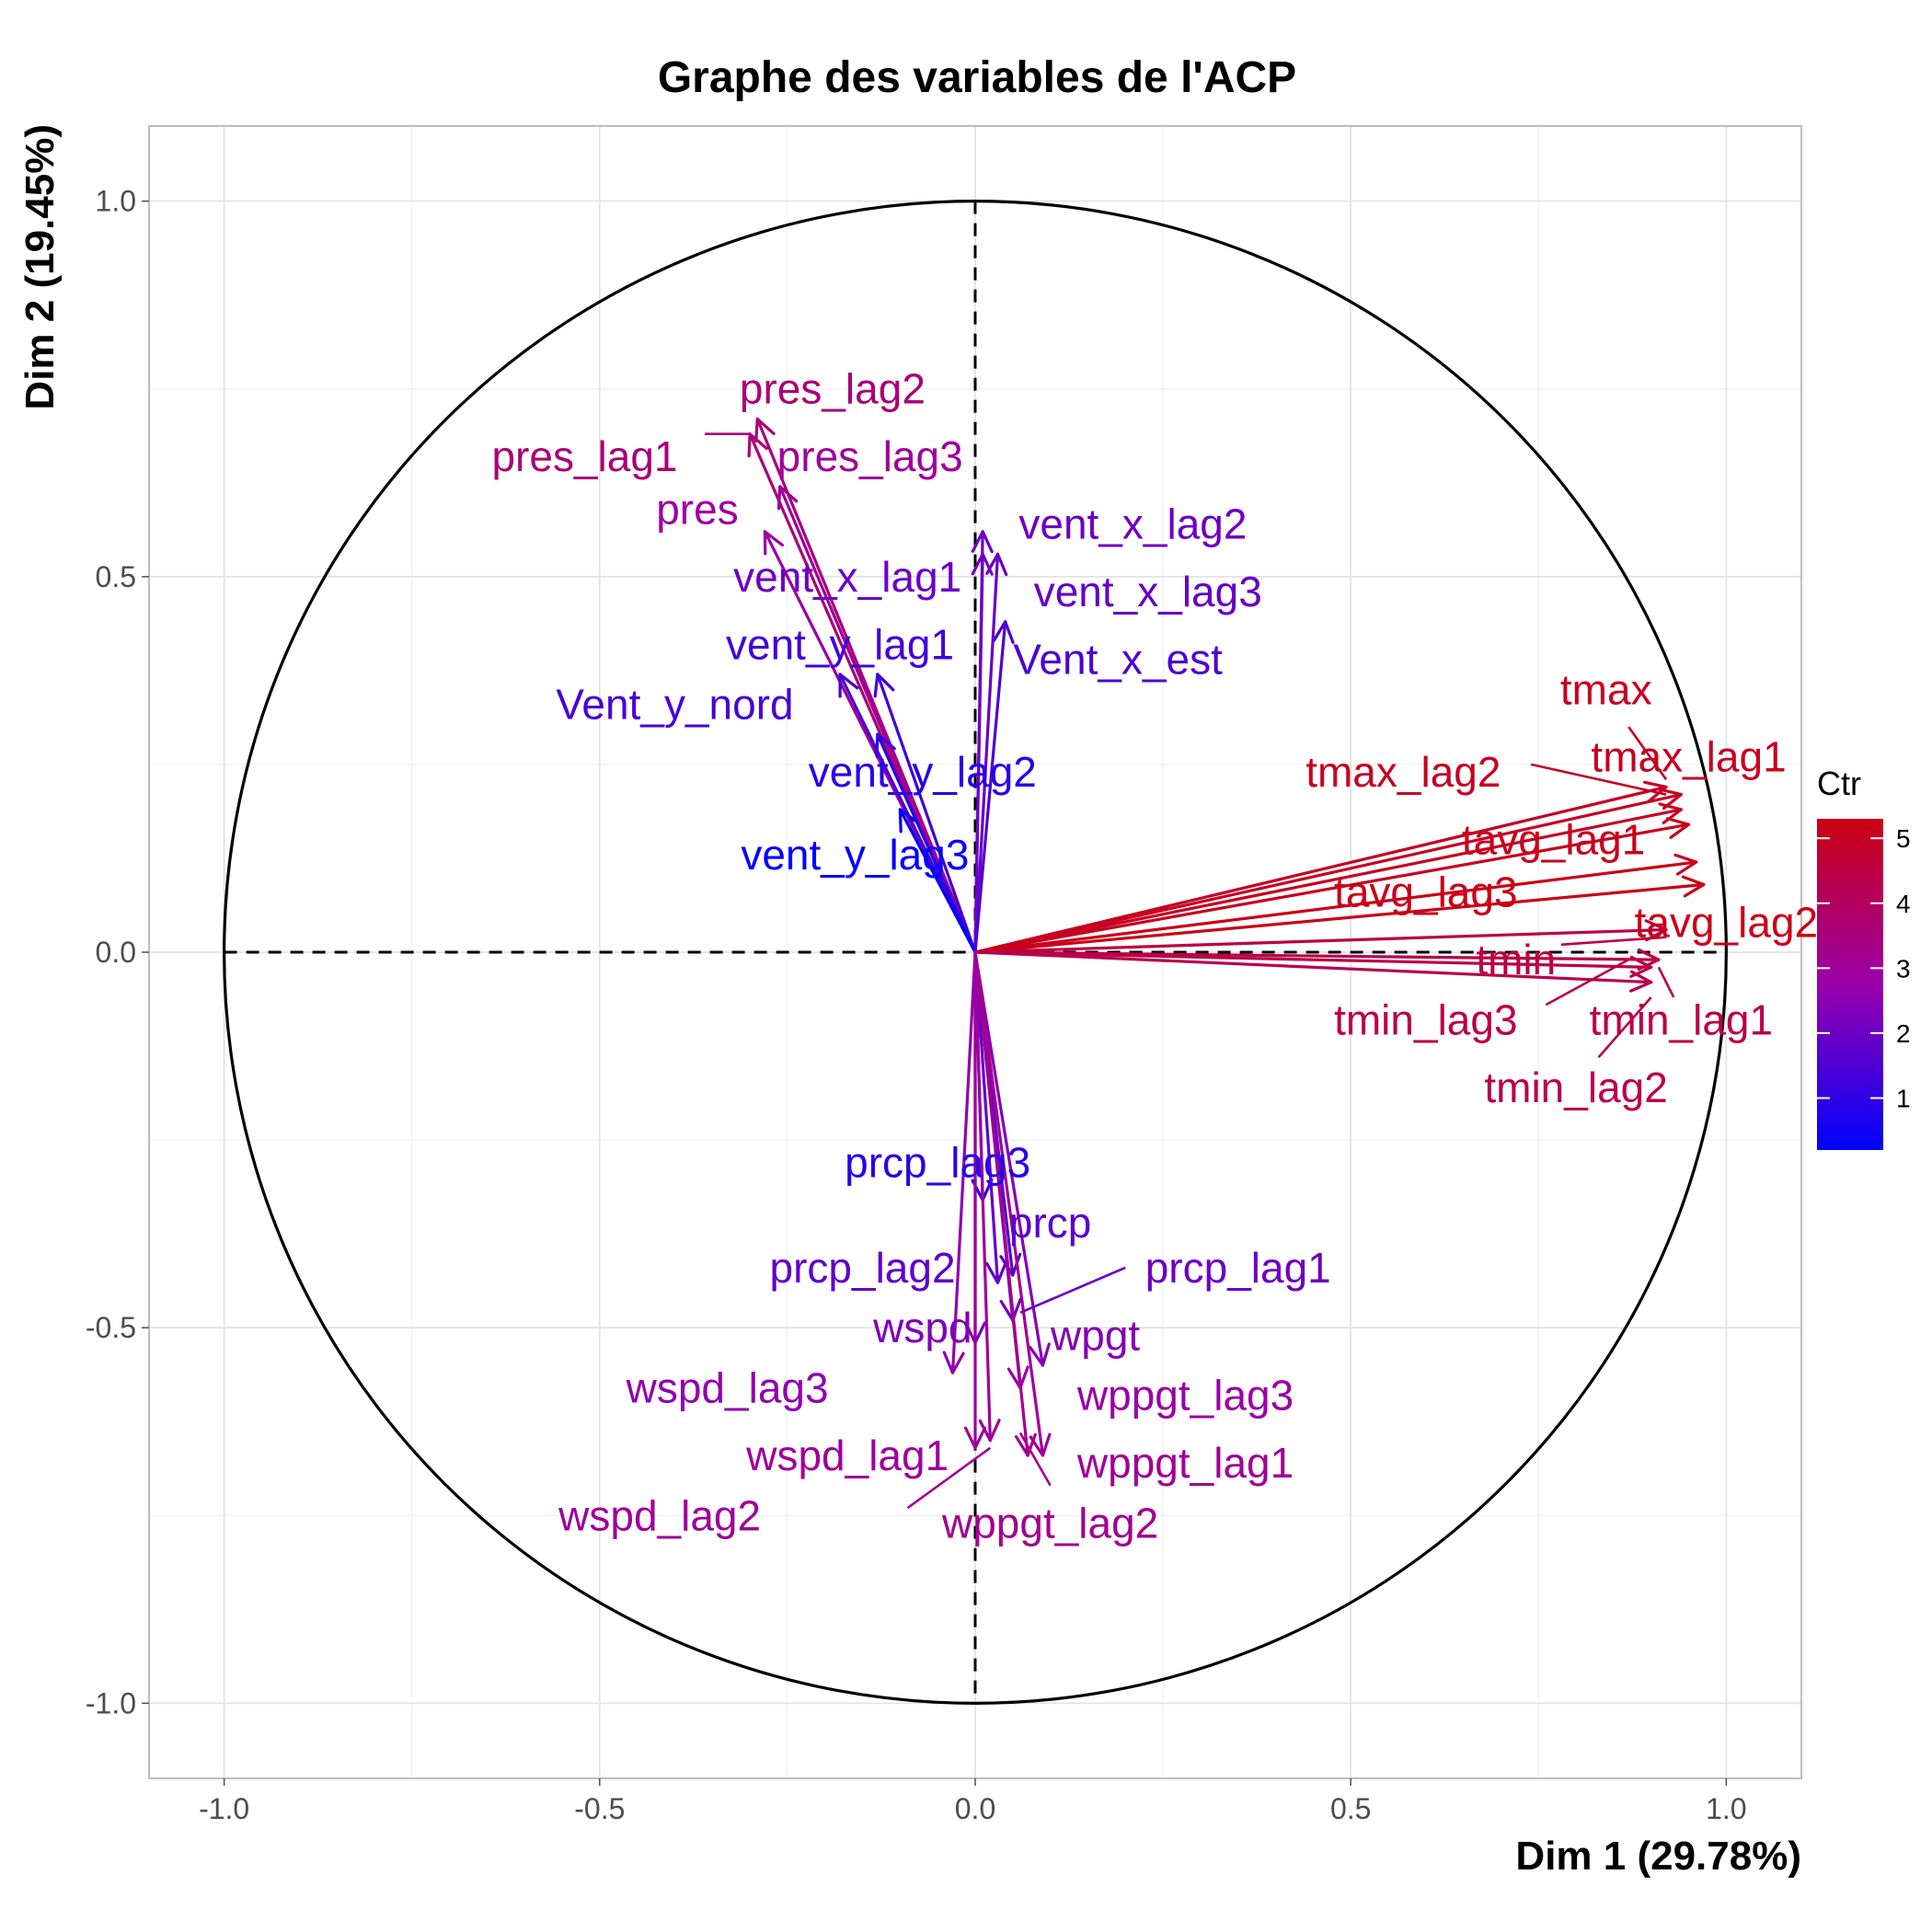  I want to click on label-wspd_lag3: wspd_lag3, so click(727, 1387).